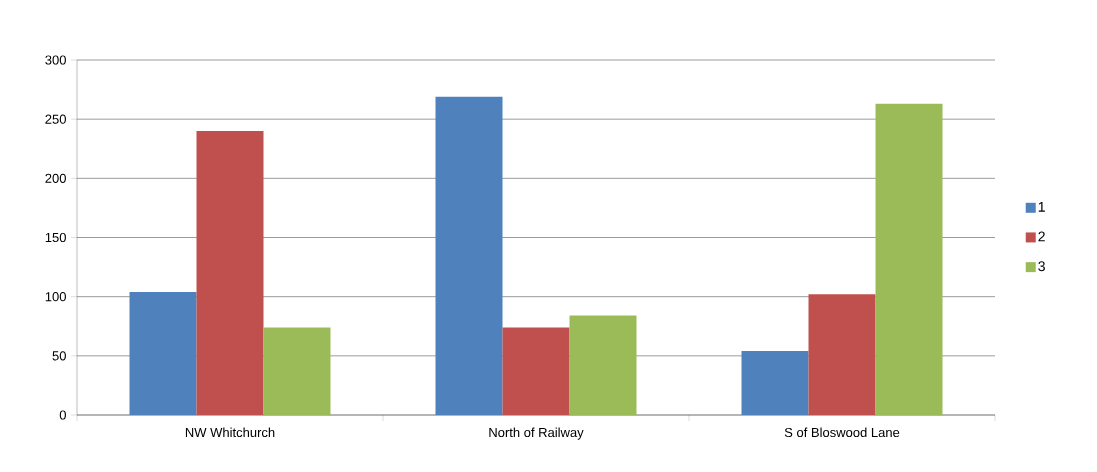  Describe the element at coordinates (62, 415) in the screenshot. I see `y-tick-label: 0` at that location.